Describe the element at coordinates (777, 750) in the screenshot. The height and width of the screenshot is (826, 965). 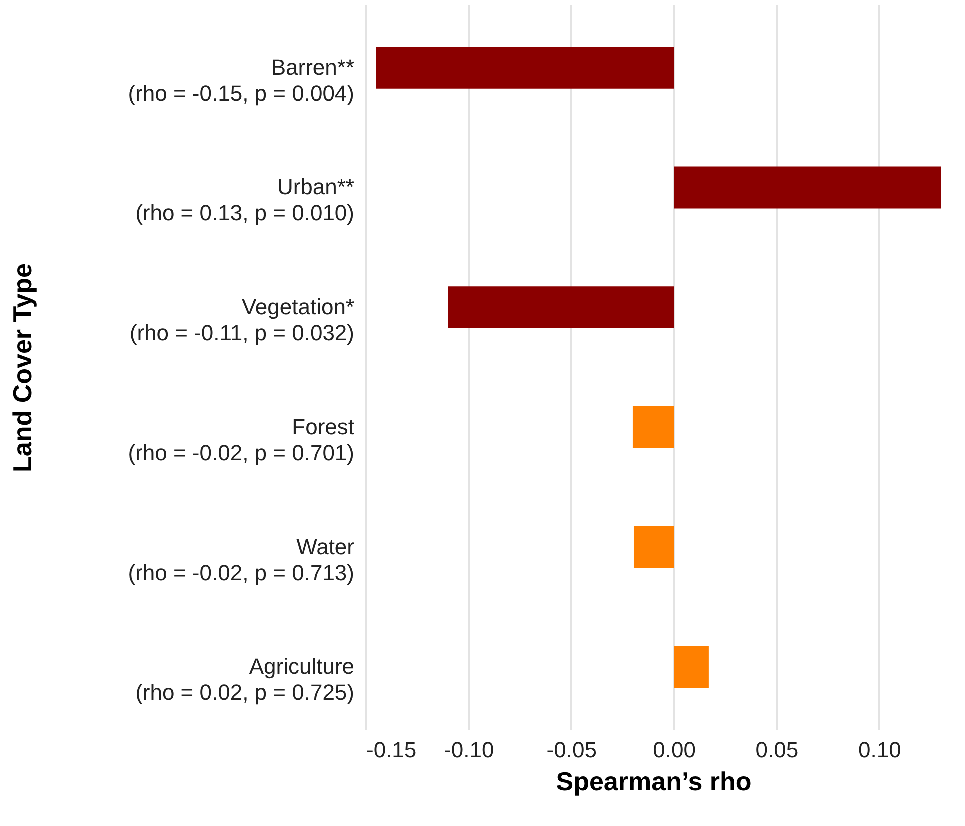
I see `x-tick-label: 0.05` at that location.